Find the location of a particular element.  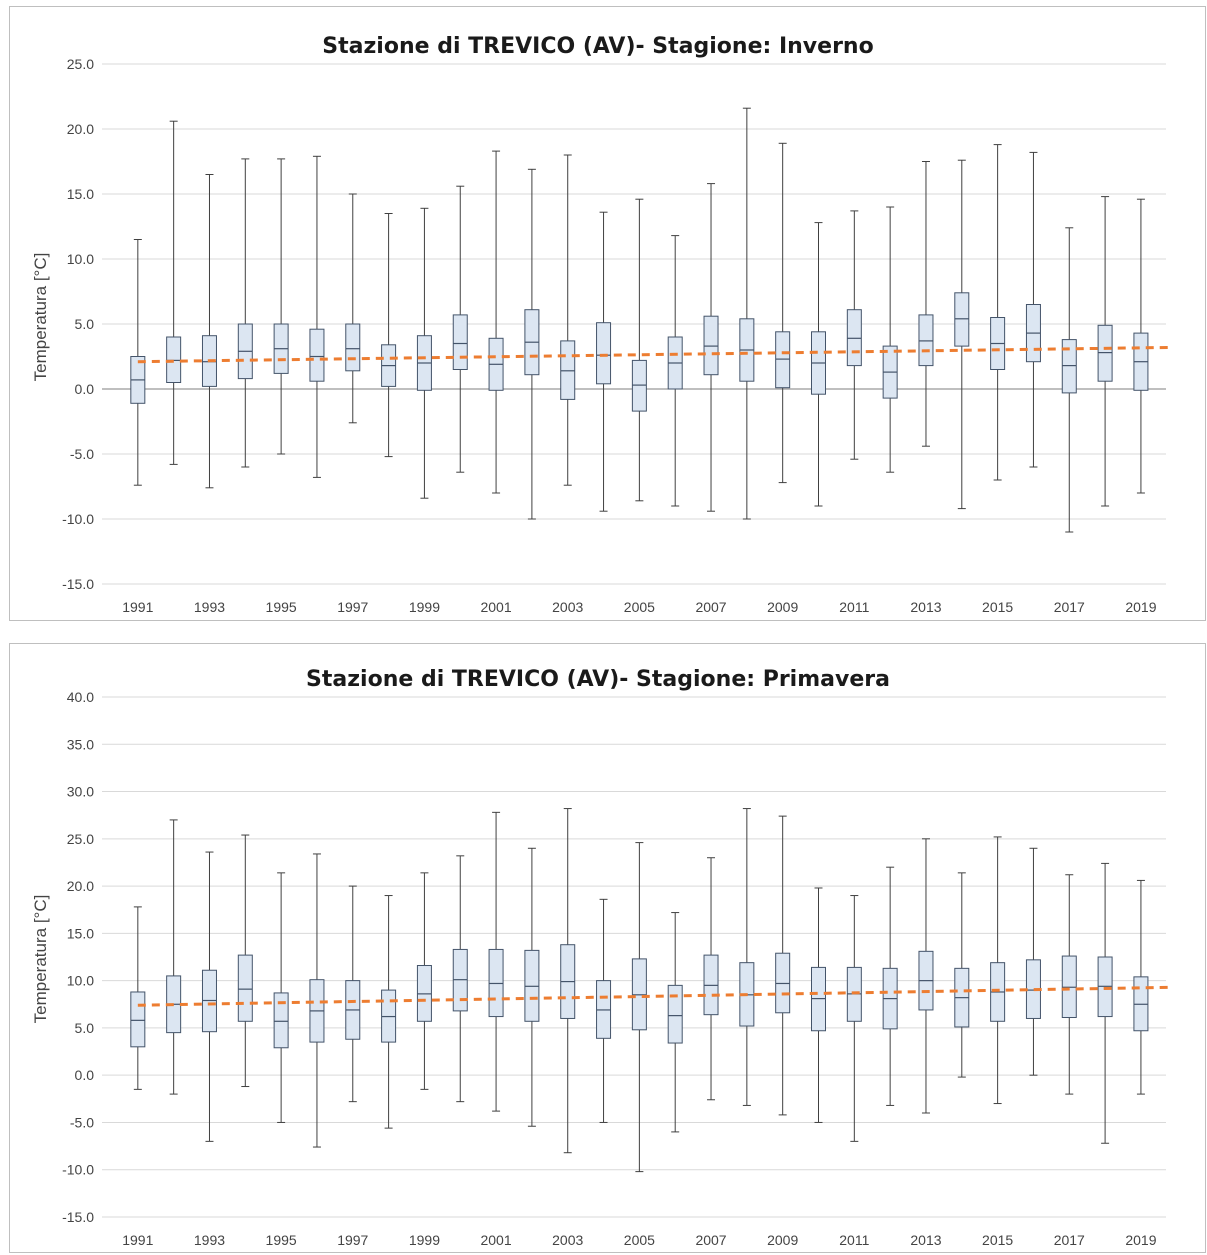

box-2017 is located at coordinates (1069, 380).